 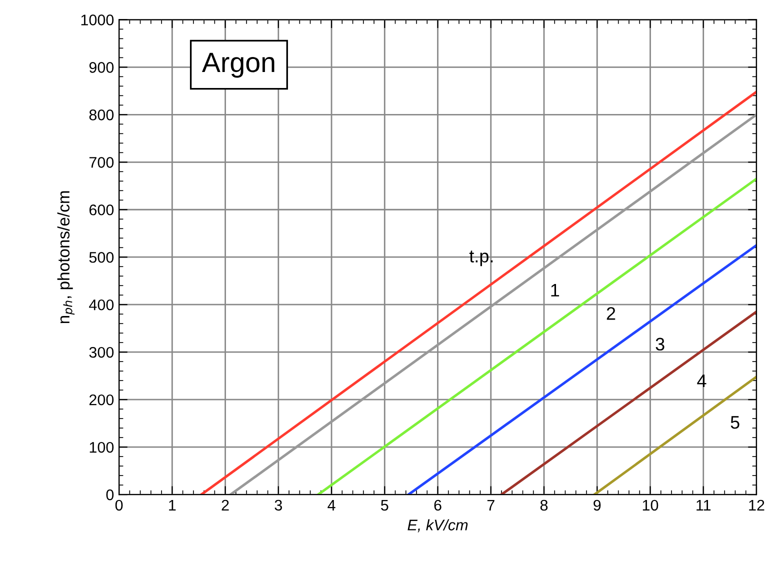 What do you see at coordinates (101, 115) in the screenshot?
I see `y-tick-label: 800` at bounding box center [101, 115].